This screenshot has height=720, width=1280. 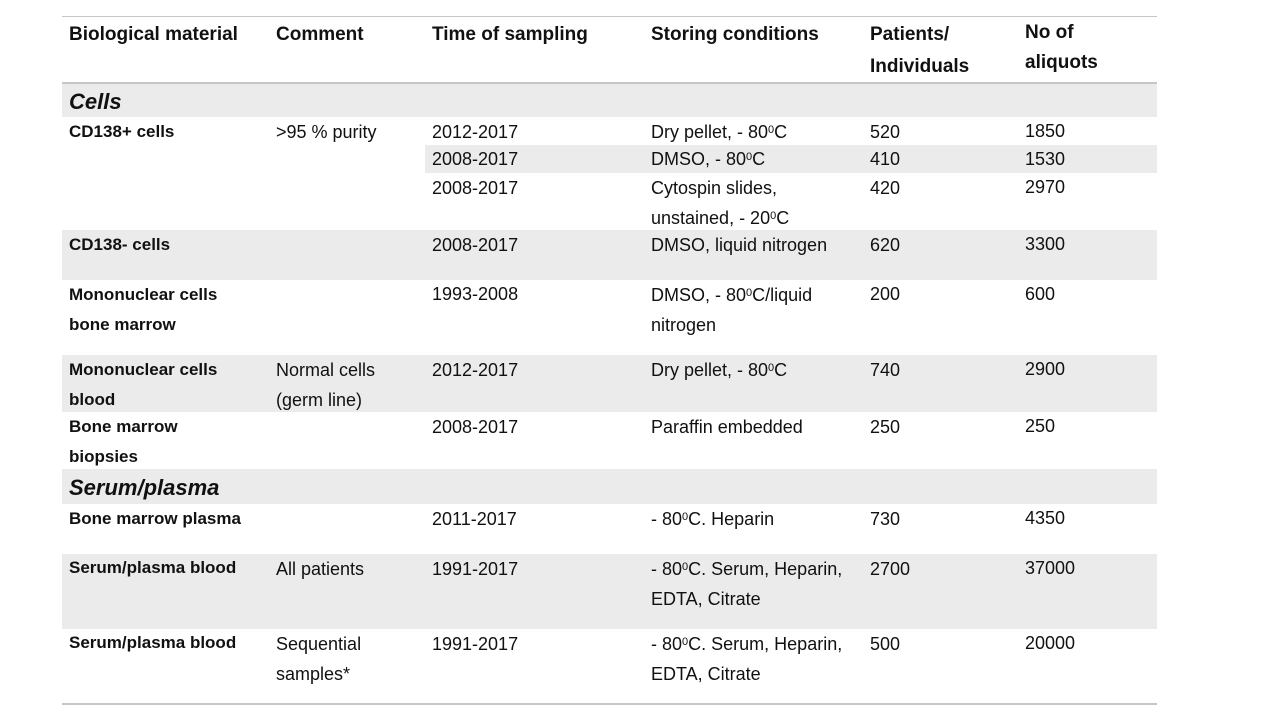 What do you see at coordinates (1040, 294) in the screenshot?
I see `mono-bm-aliquots: 600` at bounding box center [1040, 294].